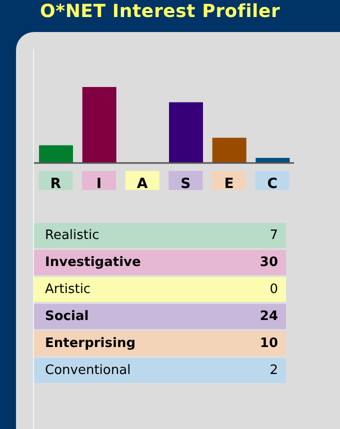  I want to click on x-tick-label: A, so click(142, 184).